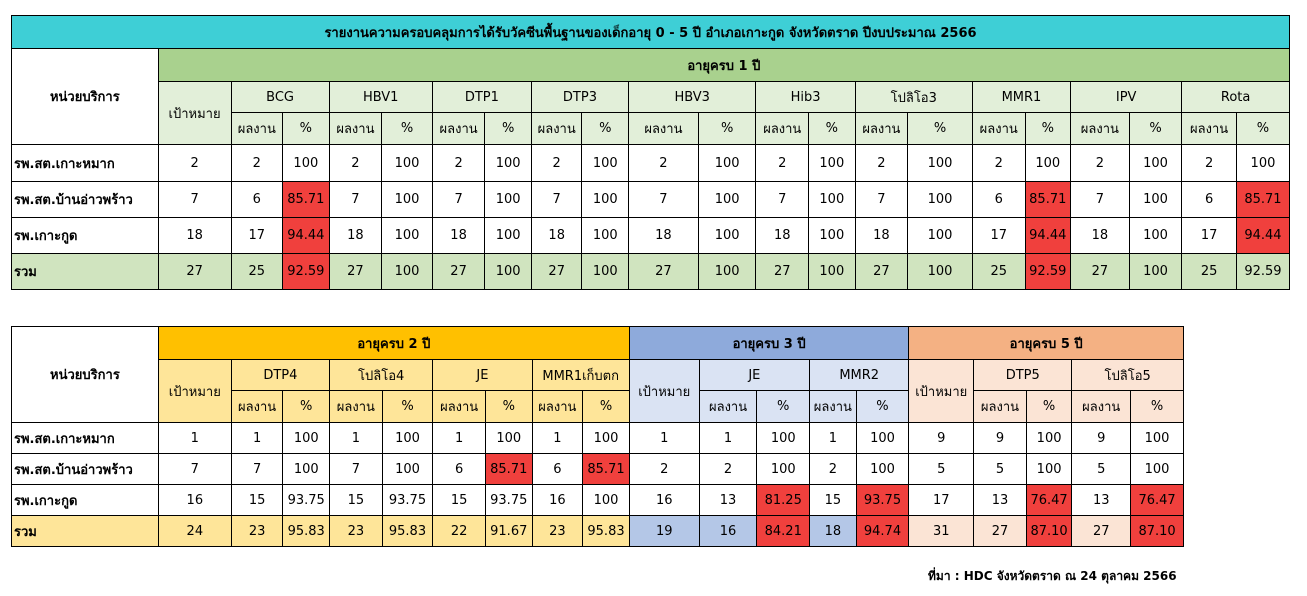 The width and height of the screenshot is (1307, 596). Describe the element at coordinates (85, 500) in the screenshot. I see `unit-name-cell: รพ.เกาะกูด` at that location.